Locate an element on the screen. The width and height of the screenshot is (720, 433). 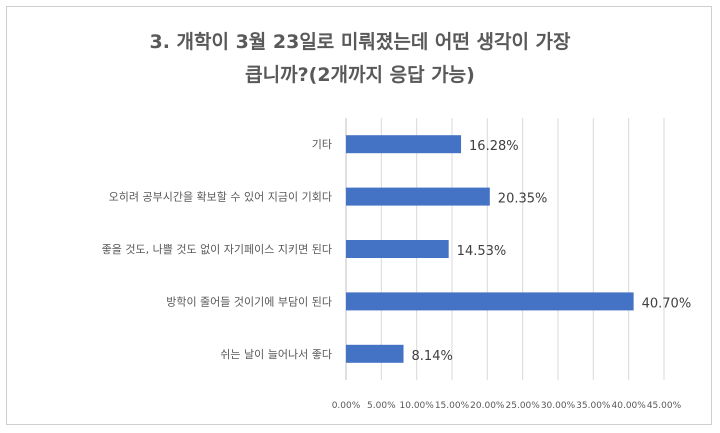
chart-title-line-2: 큽니까?(2개까지 응답 가능) is located at coordinates (360, 75).